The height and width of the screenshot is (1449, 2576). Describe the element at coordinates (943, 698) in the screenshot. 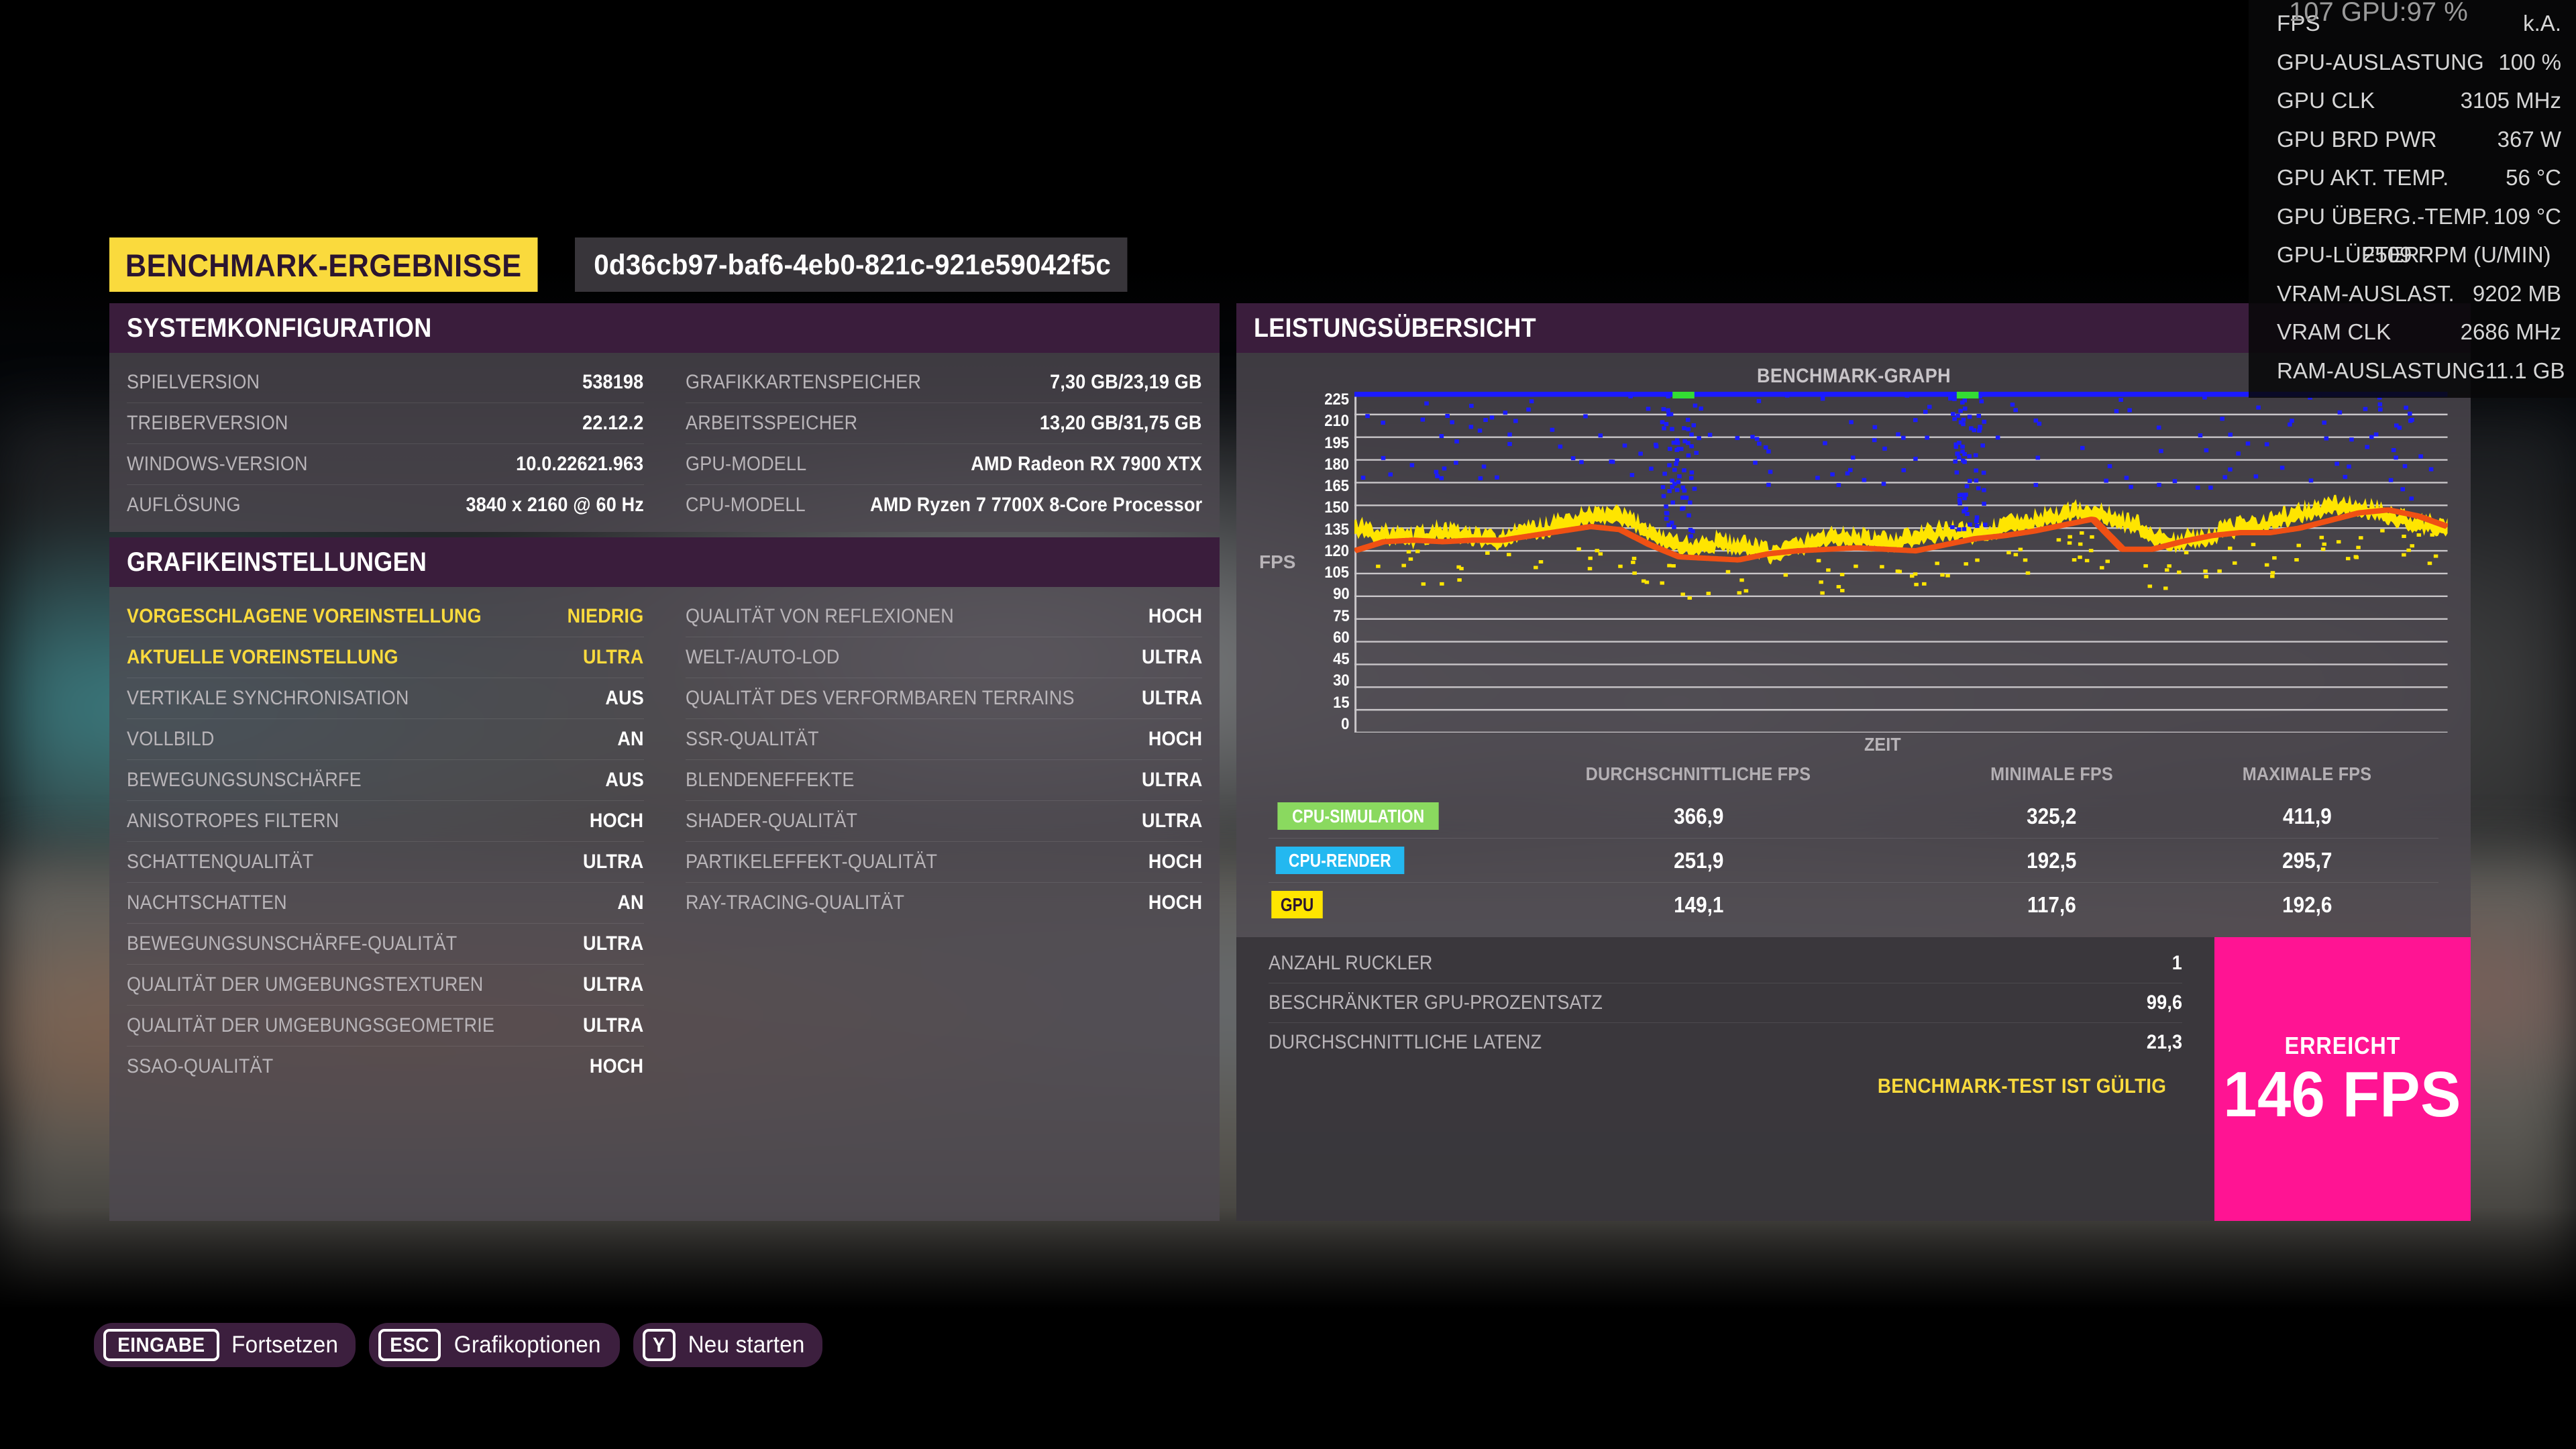

I see `graphics-setting-row: QUALITÄT DES VERFORMBAREN TERRAINS ULTRA` at that location.